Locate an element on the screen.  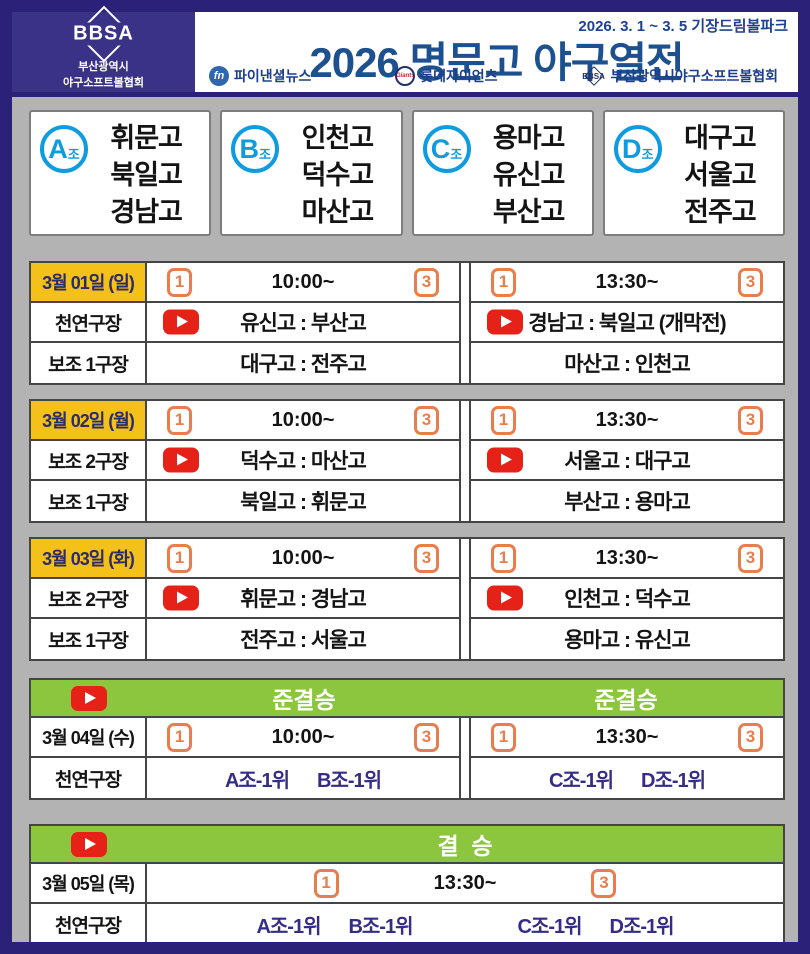
fn-logo-icon: fn is located at coordinates (219, 76).